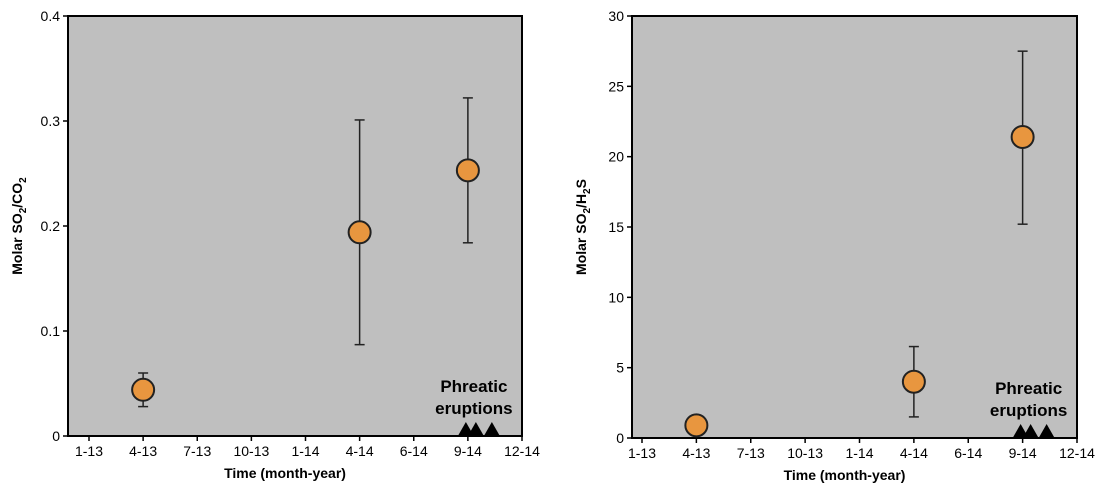 The height and width of the screenshot is (498, 1108). Describe the element at coordinates (51, 331) in the screenshot. I see `y-tick-label: 0.1` at that location.